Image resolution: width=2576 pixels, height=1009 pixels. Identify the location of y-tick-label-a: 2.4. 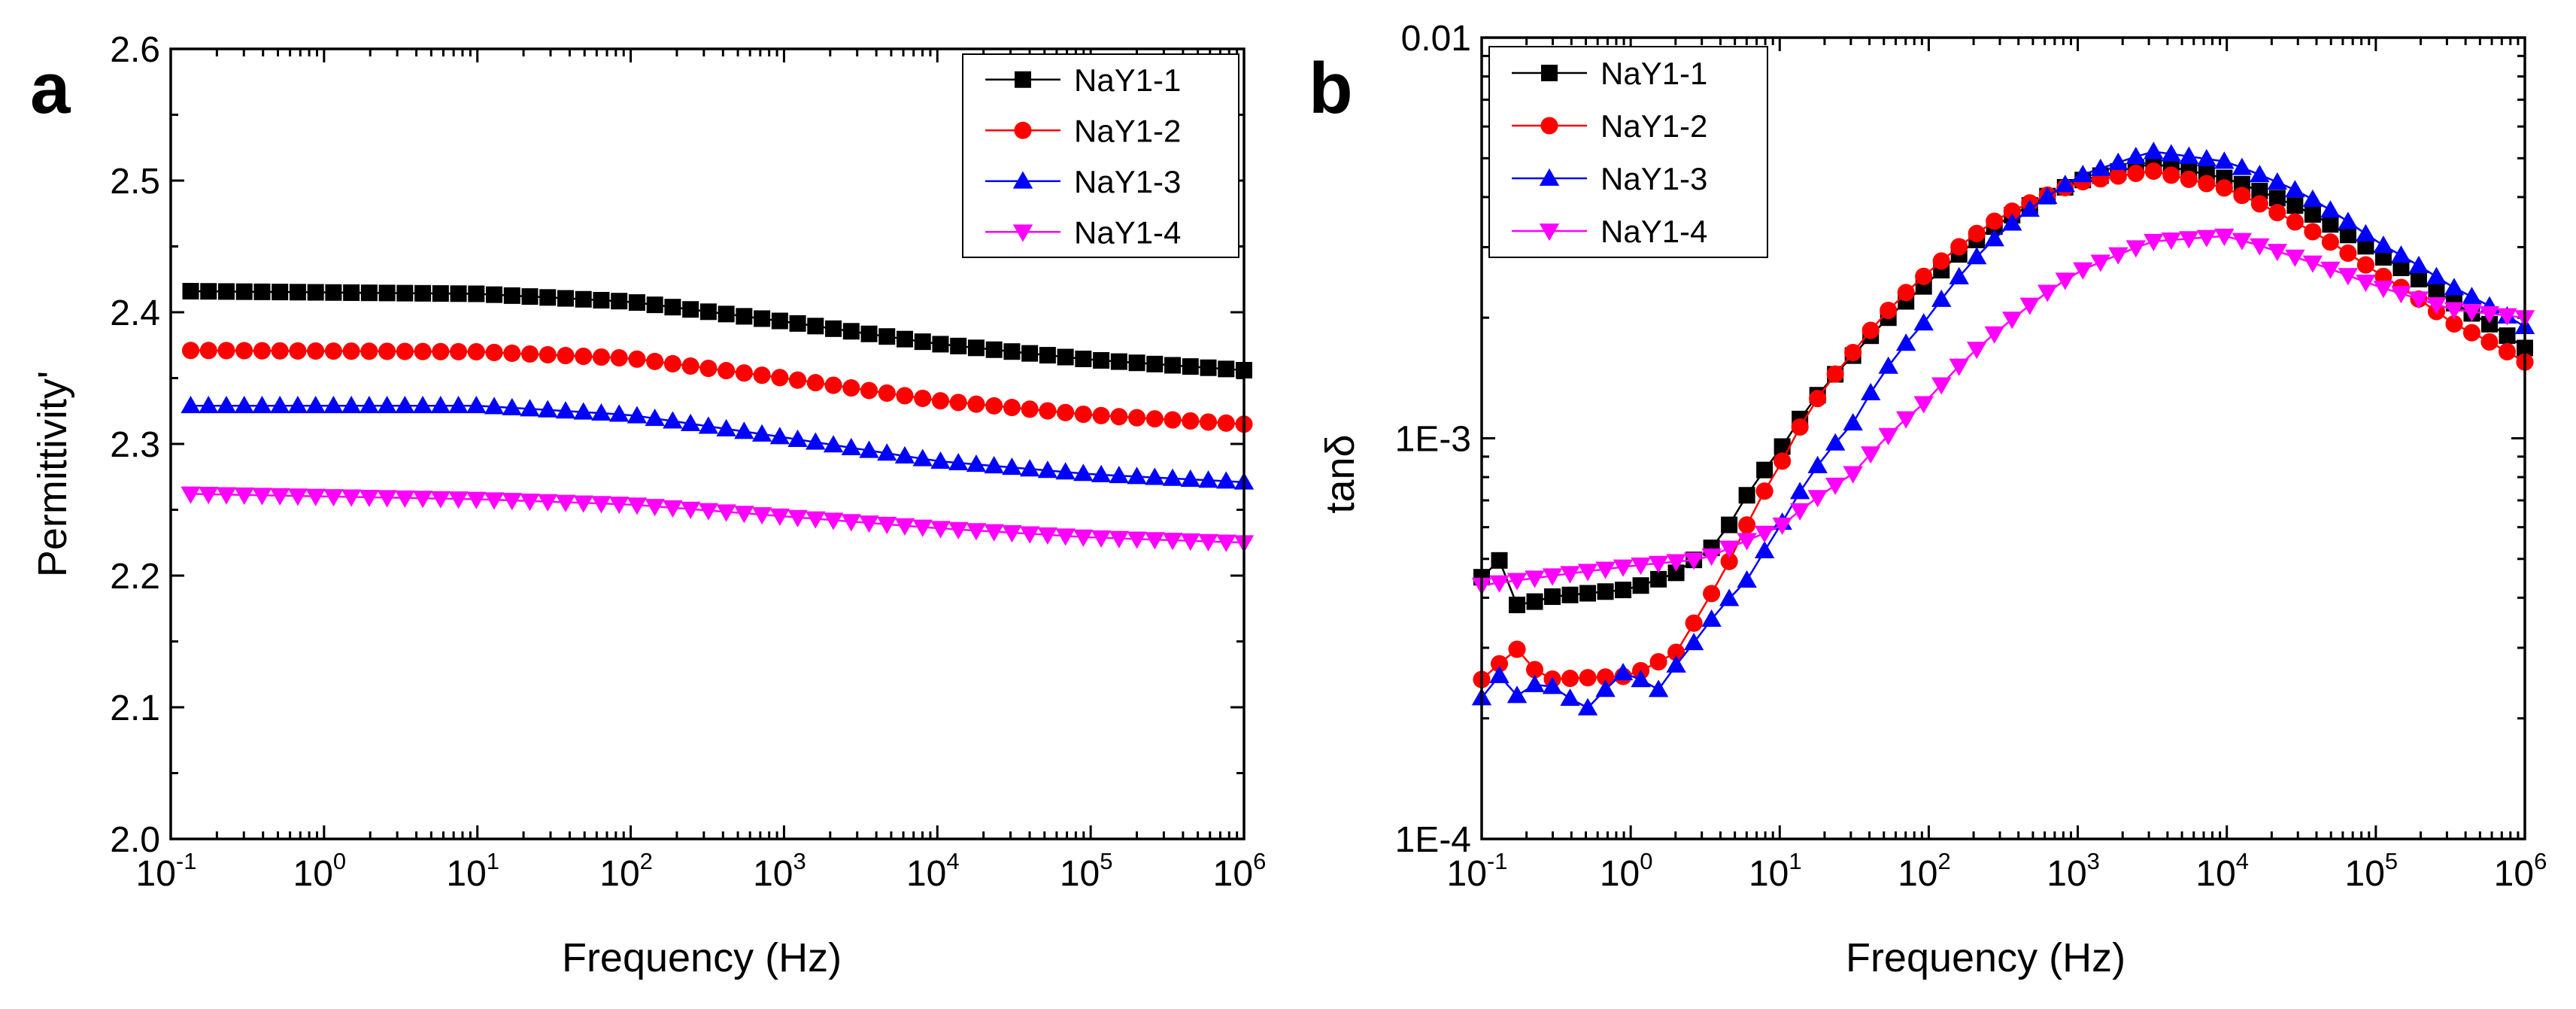
(135, 313).